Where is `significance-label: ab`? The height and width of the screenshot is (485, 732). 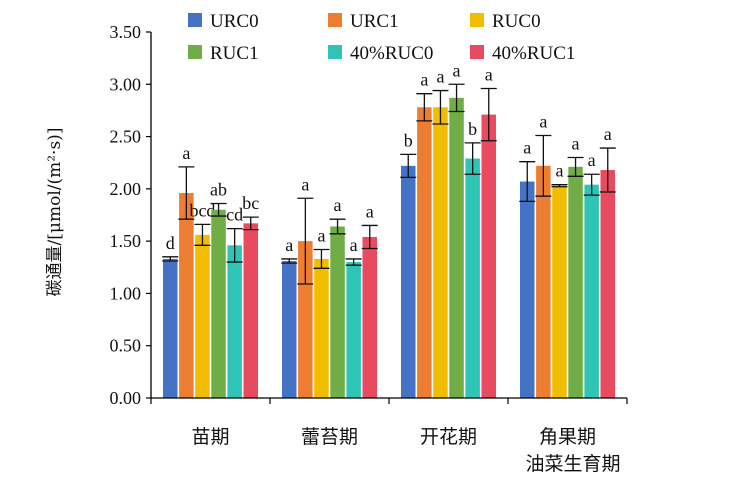 significance-label: ab is located at coordinates (218, 189).